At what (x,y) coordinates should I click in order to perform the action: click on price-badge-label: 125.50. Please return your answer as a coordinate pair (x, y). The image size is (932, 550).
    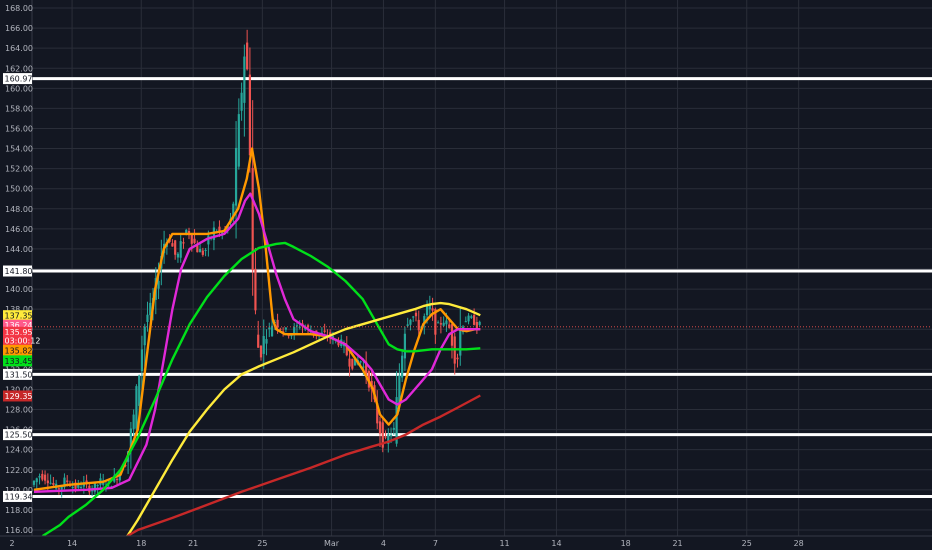
    Looking at the image, I should click on (19, 435).